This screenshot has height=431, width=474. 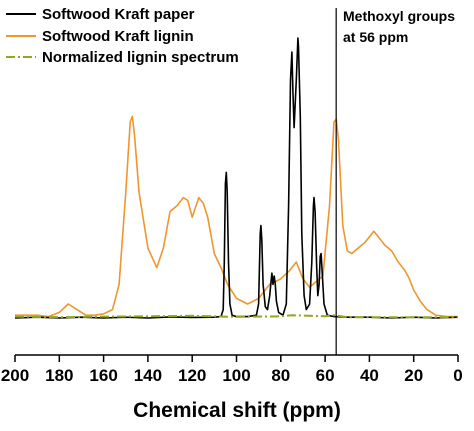 What do you see at coordinates (280, 375) in the screenshot?
I see `x-tick-label-80: 80` at bounding box center [280, 375].